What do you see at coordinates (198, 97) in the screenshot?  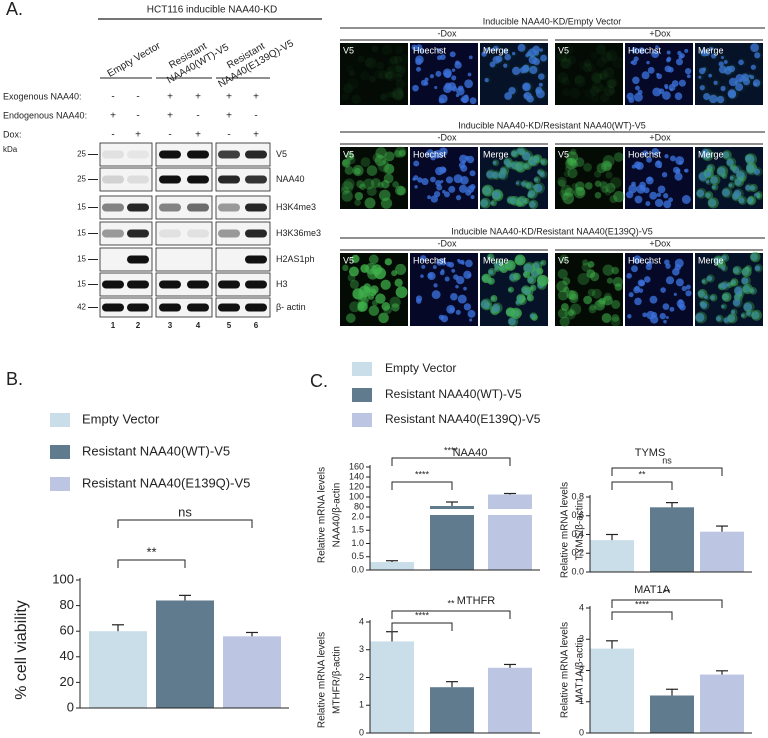 I see `sign: +` at bounding box center [198, 97].